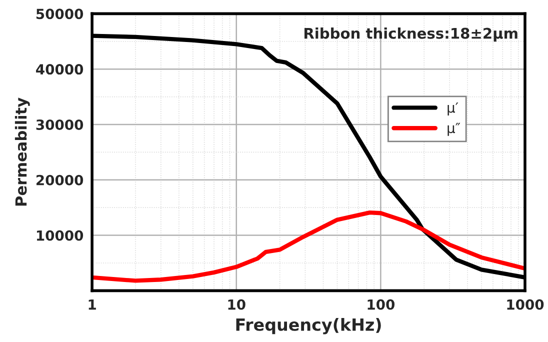  Describe the element at coordinates (454, 129) in the screenshot. I see `legend-label: μ″` at that location.